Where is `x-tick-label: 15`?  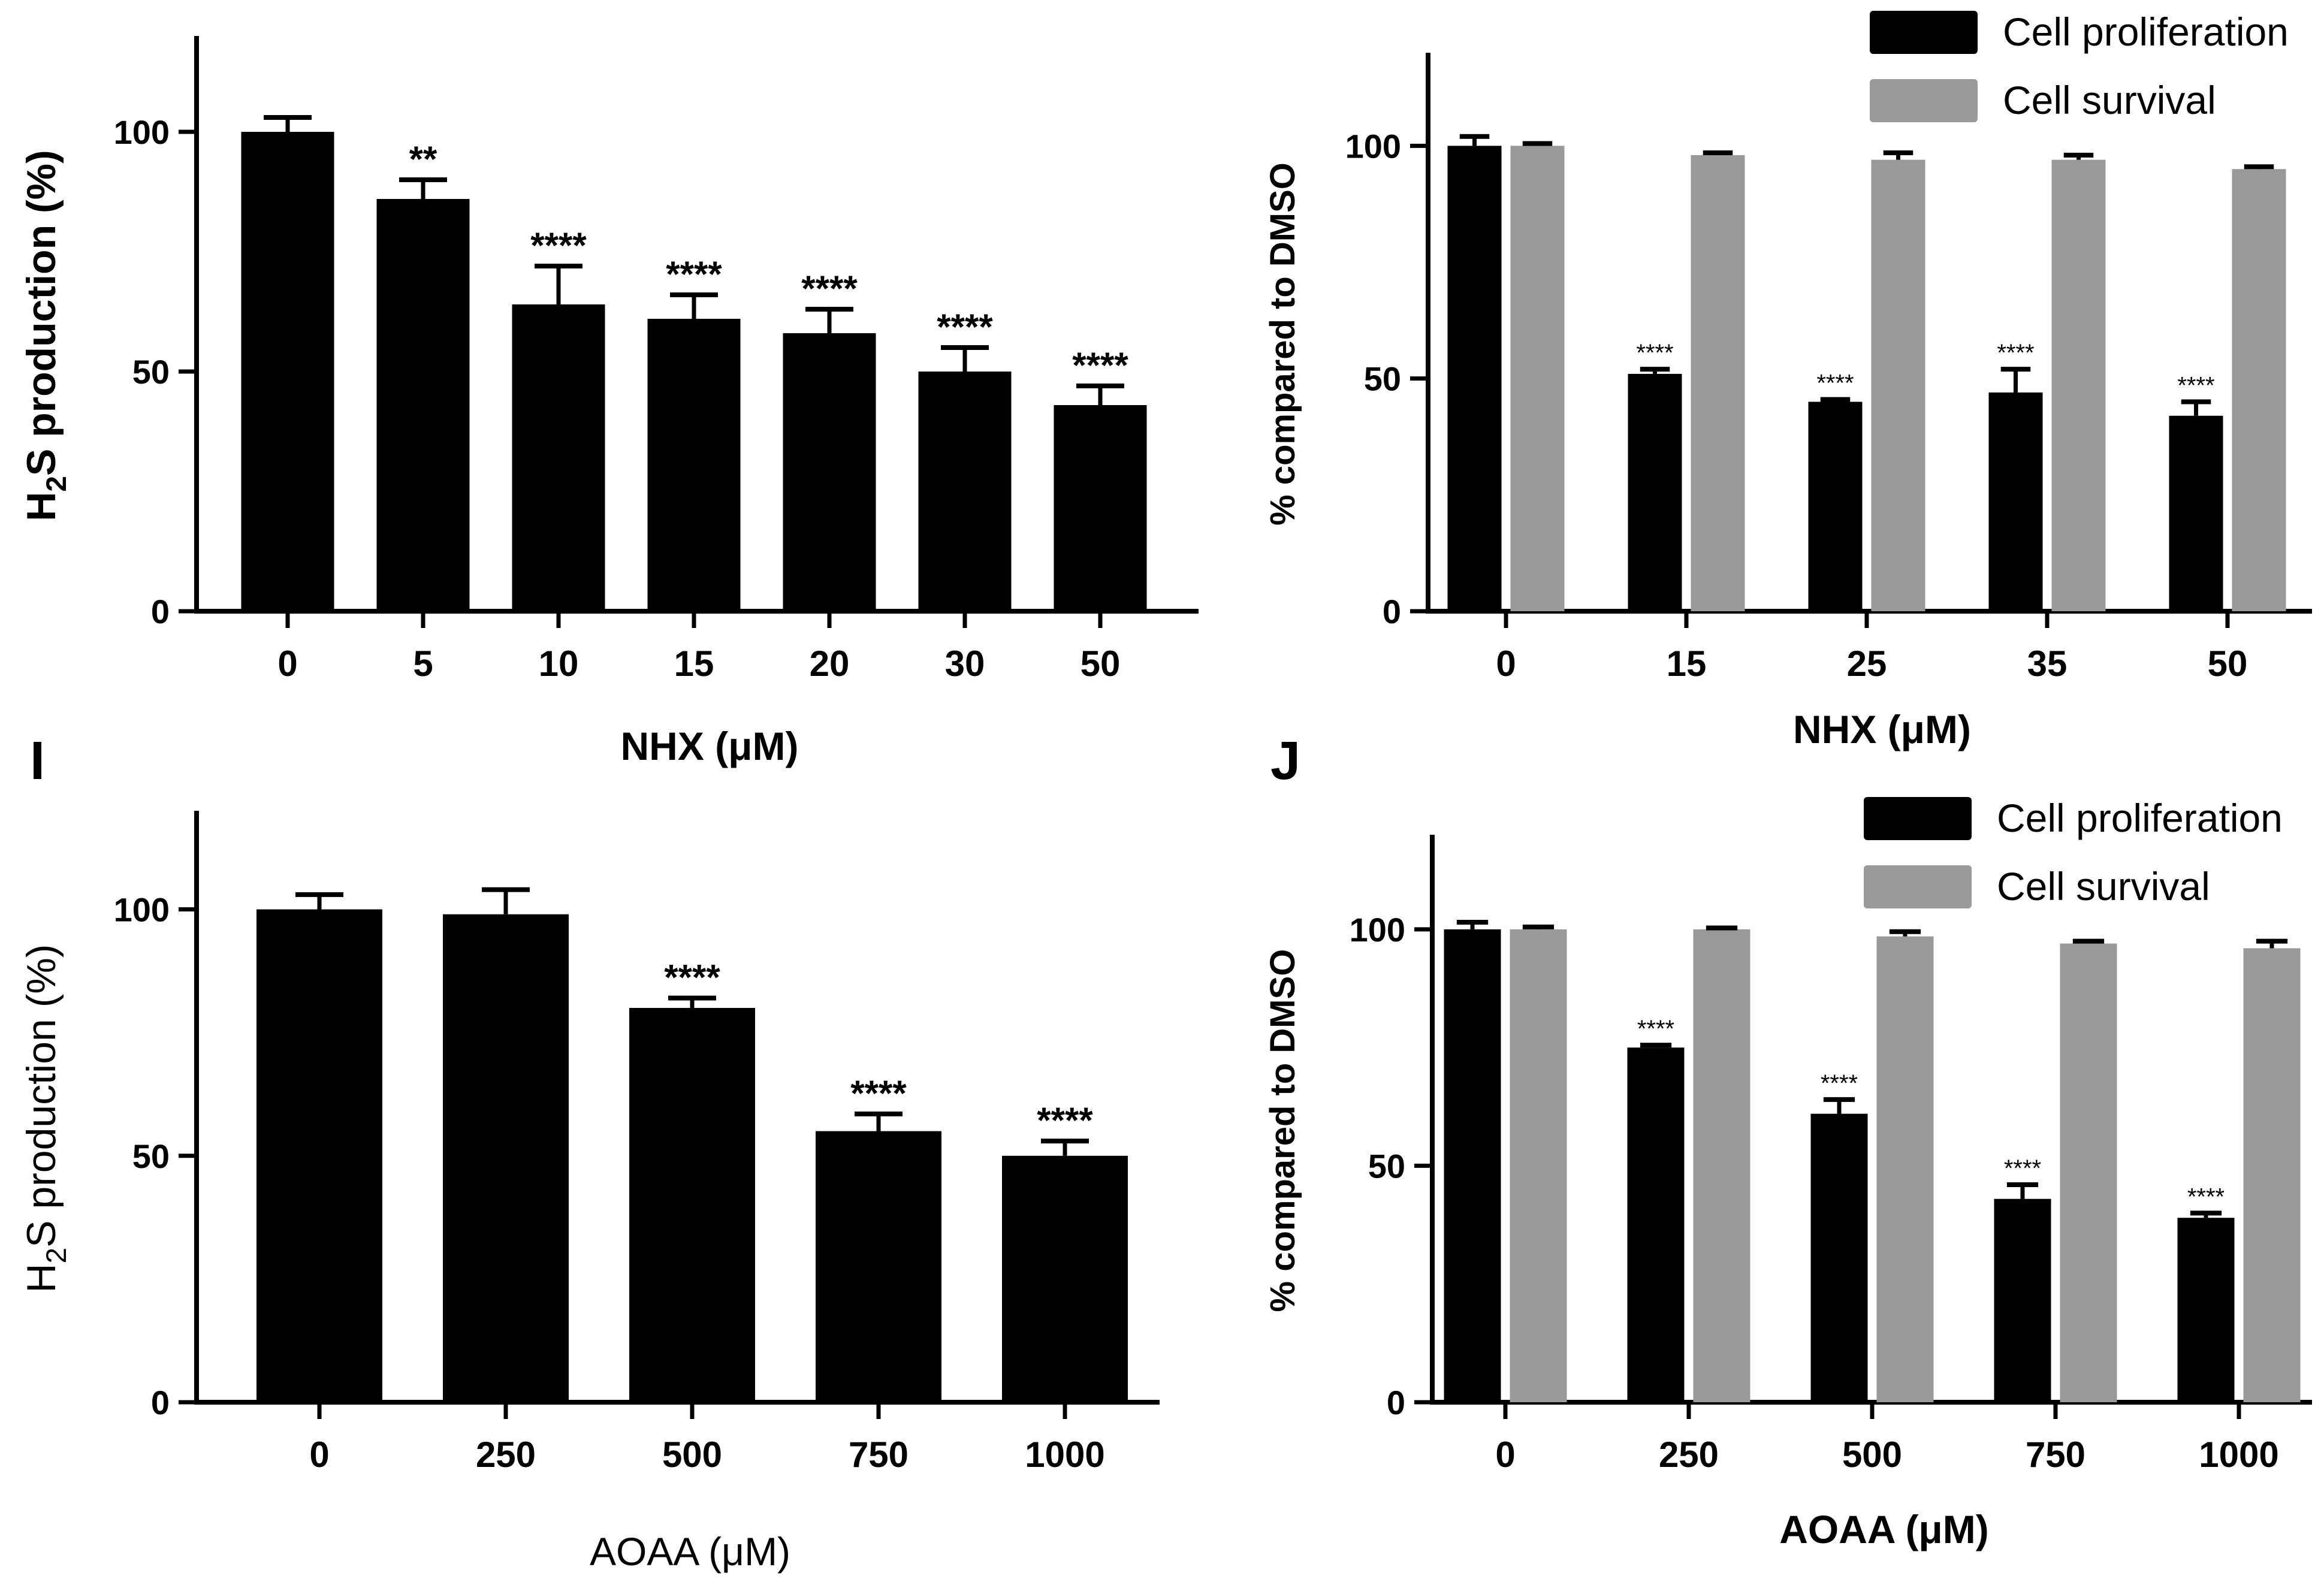
x-tick-label: 15 is located at coordinates (1687, 664).